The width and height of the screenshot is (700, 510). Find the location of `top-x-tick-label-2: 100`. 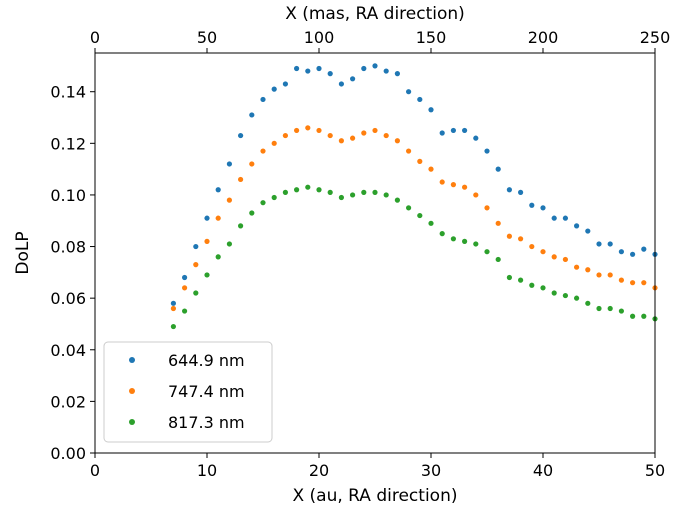

top-x-tick-label-2: 100 is located at coordinates (319, 37).